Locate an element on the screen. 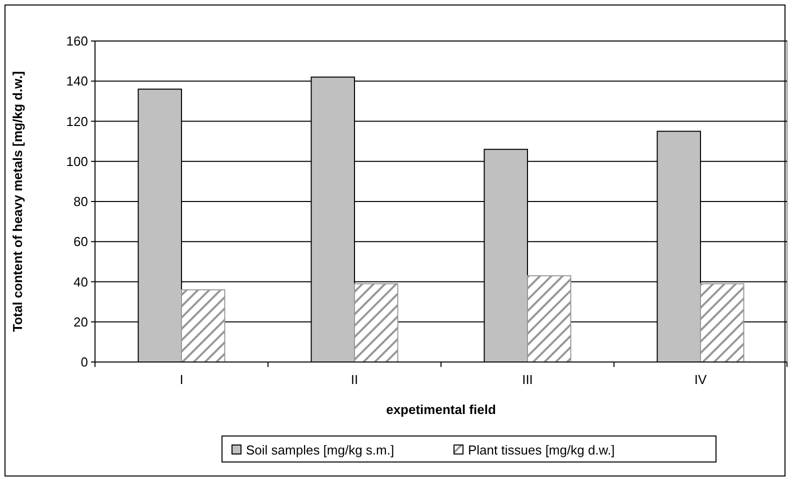 This screenshot has width=790, height=481. y-tick-label: 20 is located at coordinates (81, 322).